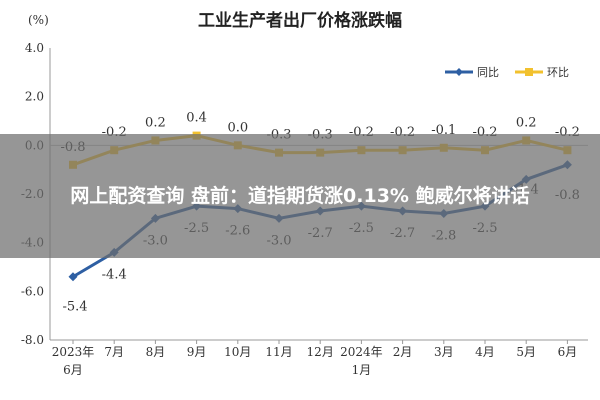 Image resolution: width=600 pixels, height=400 pixels. Describe the element at coordinates (237, 127) in the screenshot. I see `data-label-mom: 0.0` at that location.